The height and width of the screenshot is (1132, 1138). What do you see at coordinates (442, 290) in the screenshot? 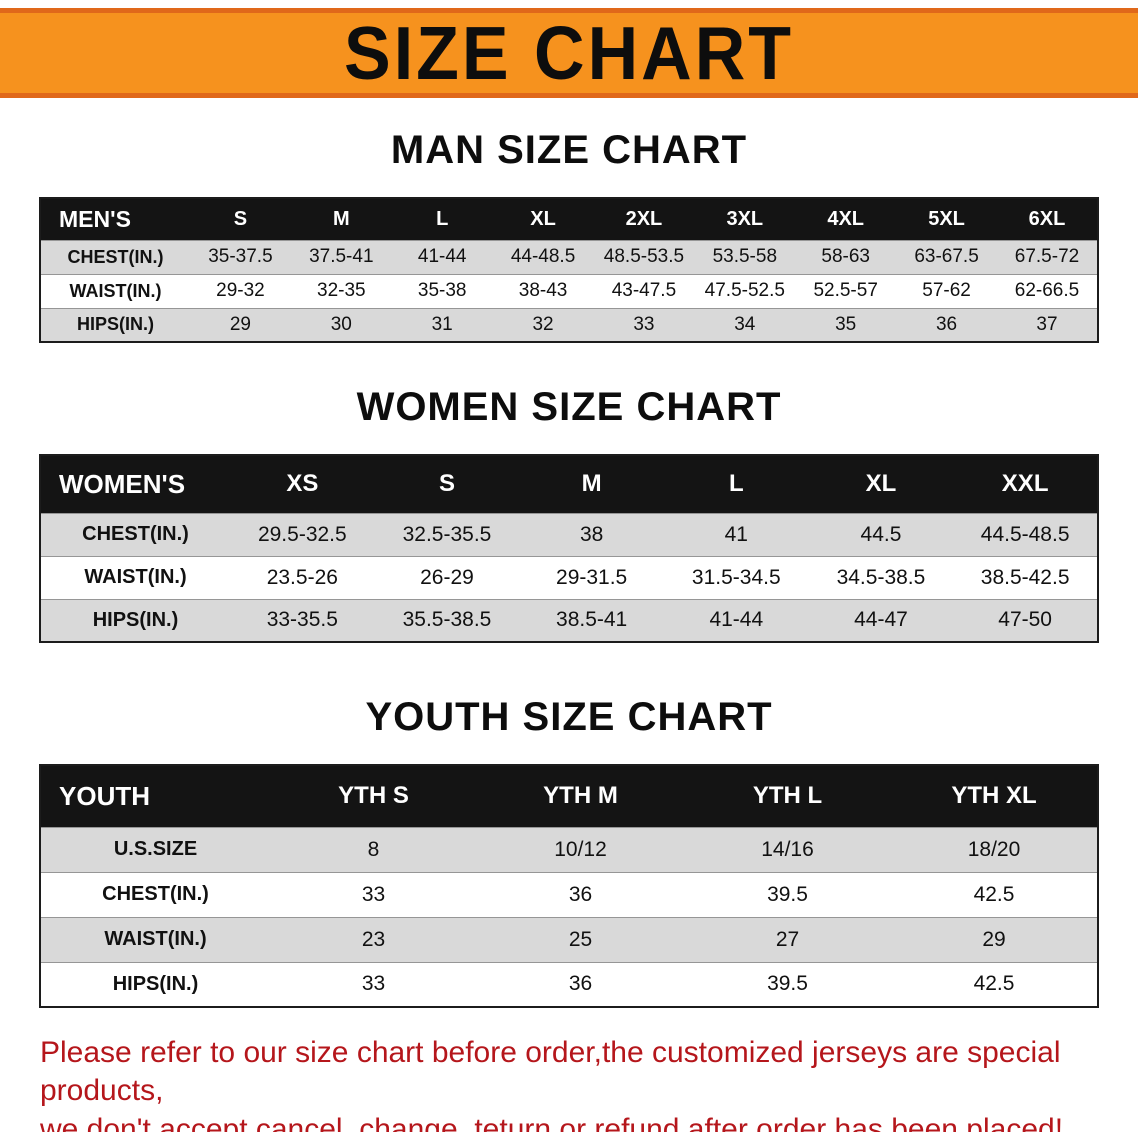
I see `cell: 35-38` at bounding box center [442, 290].